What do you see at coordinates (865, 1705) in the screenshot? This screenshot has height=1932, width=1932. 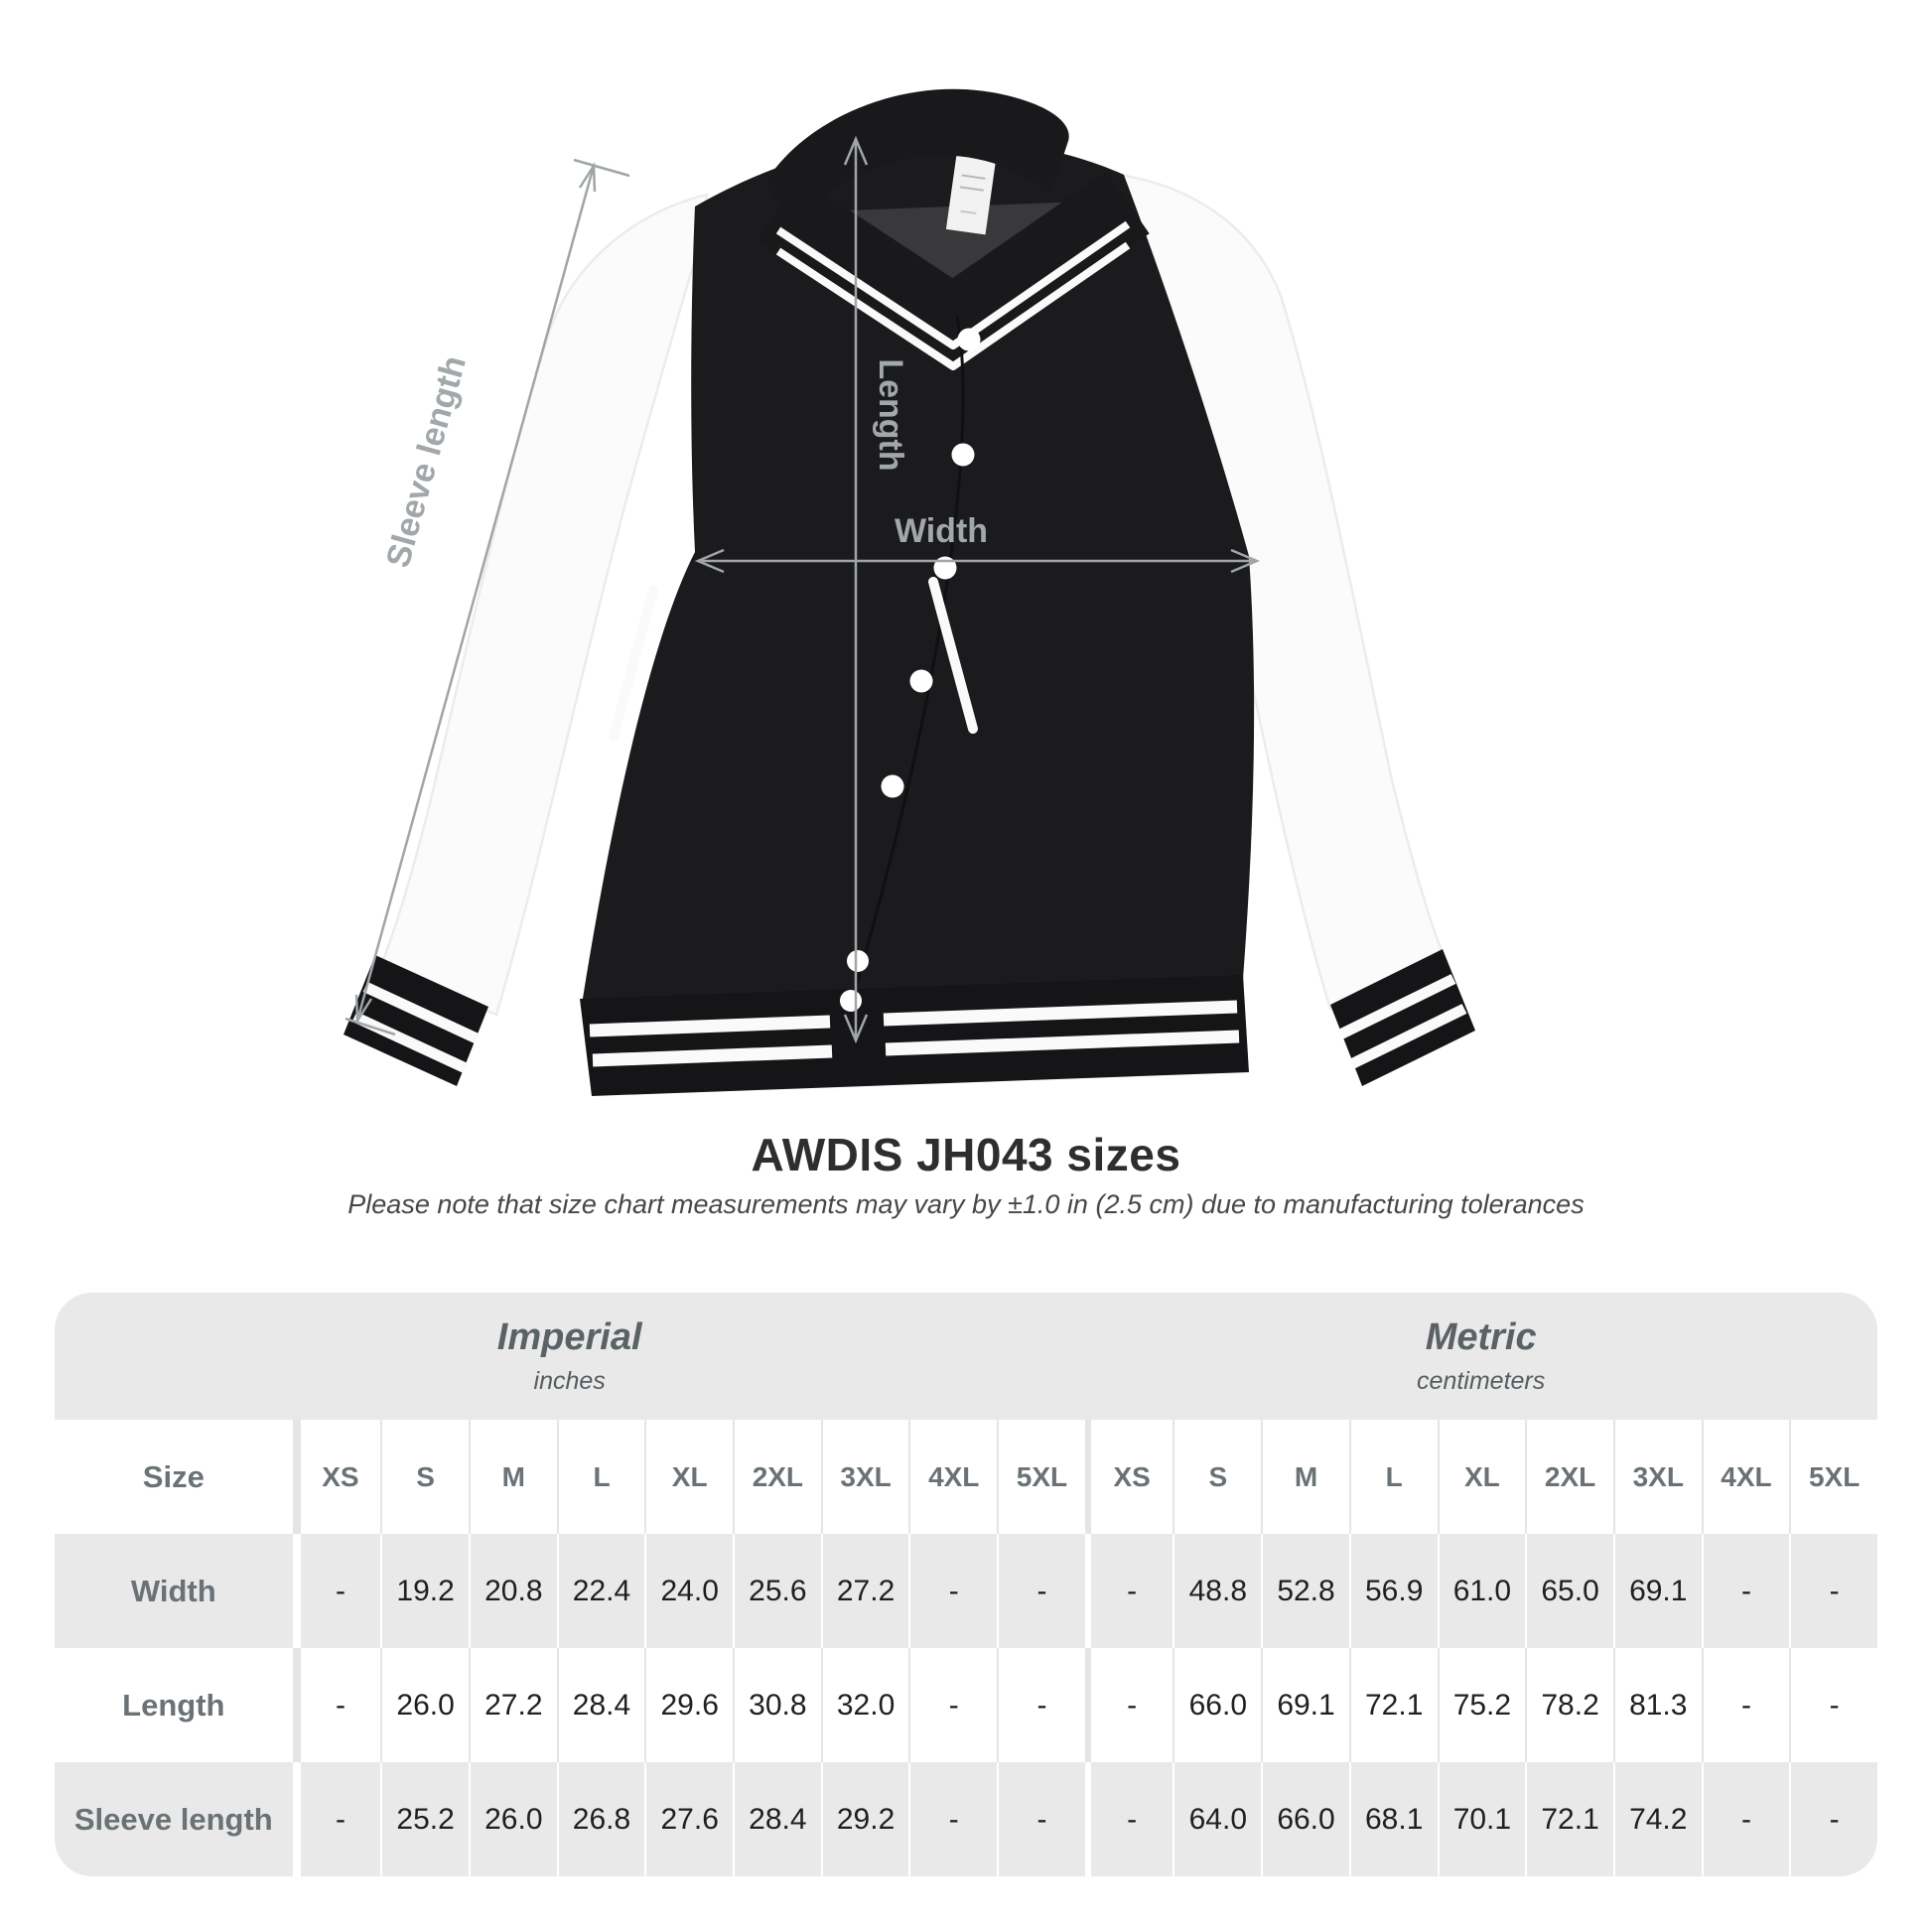 I see `value-cell: 32.0` at bounding box center [865, 1705].